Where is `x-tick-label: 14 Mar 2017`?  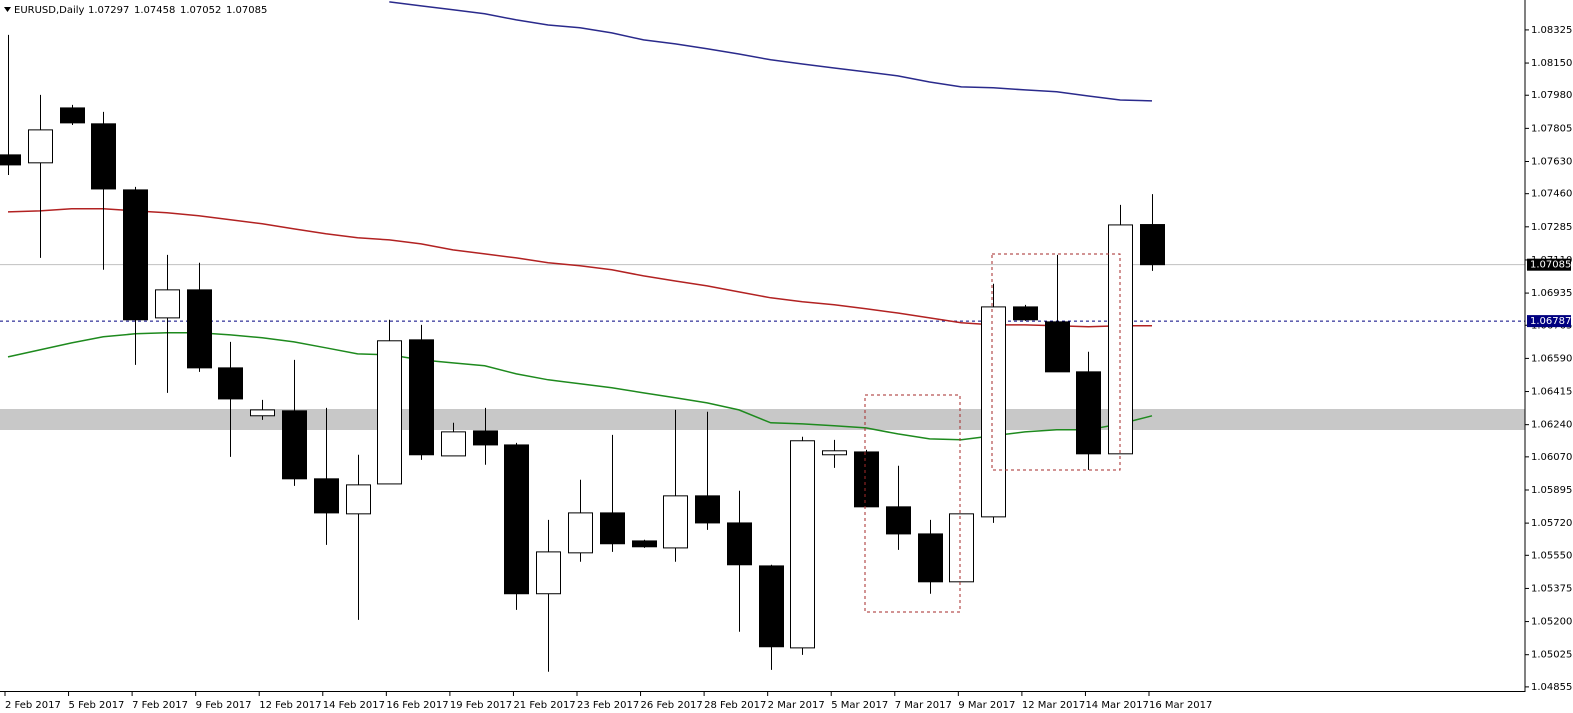 x-tick-label: 14 Mar 2017 is located at coordinates (1116, 705).